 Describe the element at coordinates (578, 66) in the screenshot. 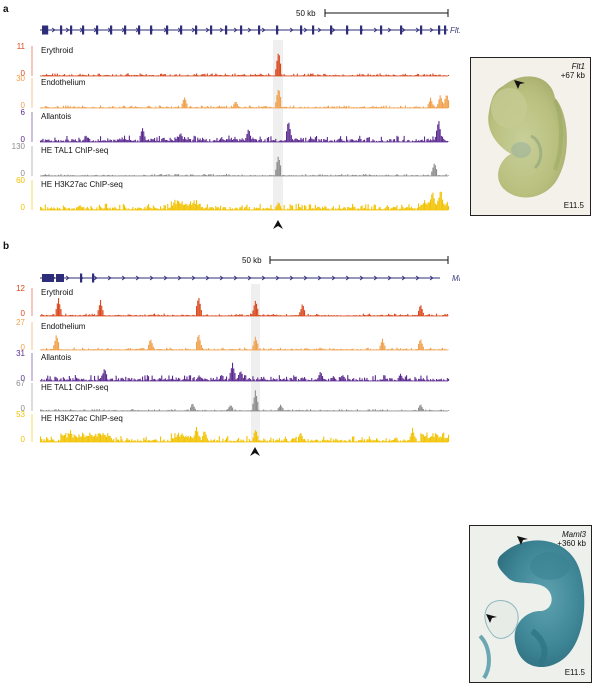

I see `photo-gene-label: Flt1` at that location.